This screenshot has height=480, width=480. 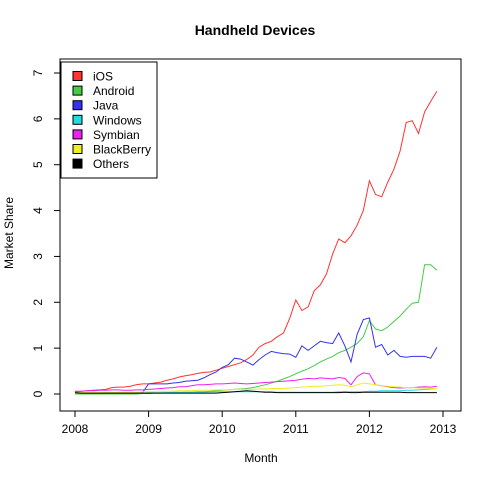 What do you see at coordinates (46, 233) in the screenshot?
I see `y-axis: 0 1 2 3 4 5 6 7` at bounding box center [46, 233].